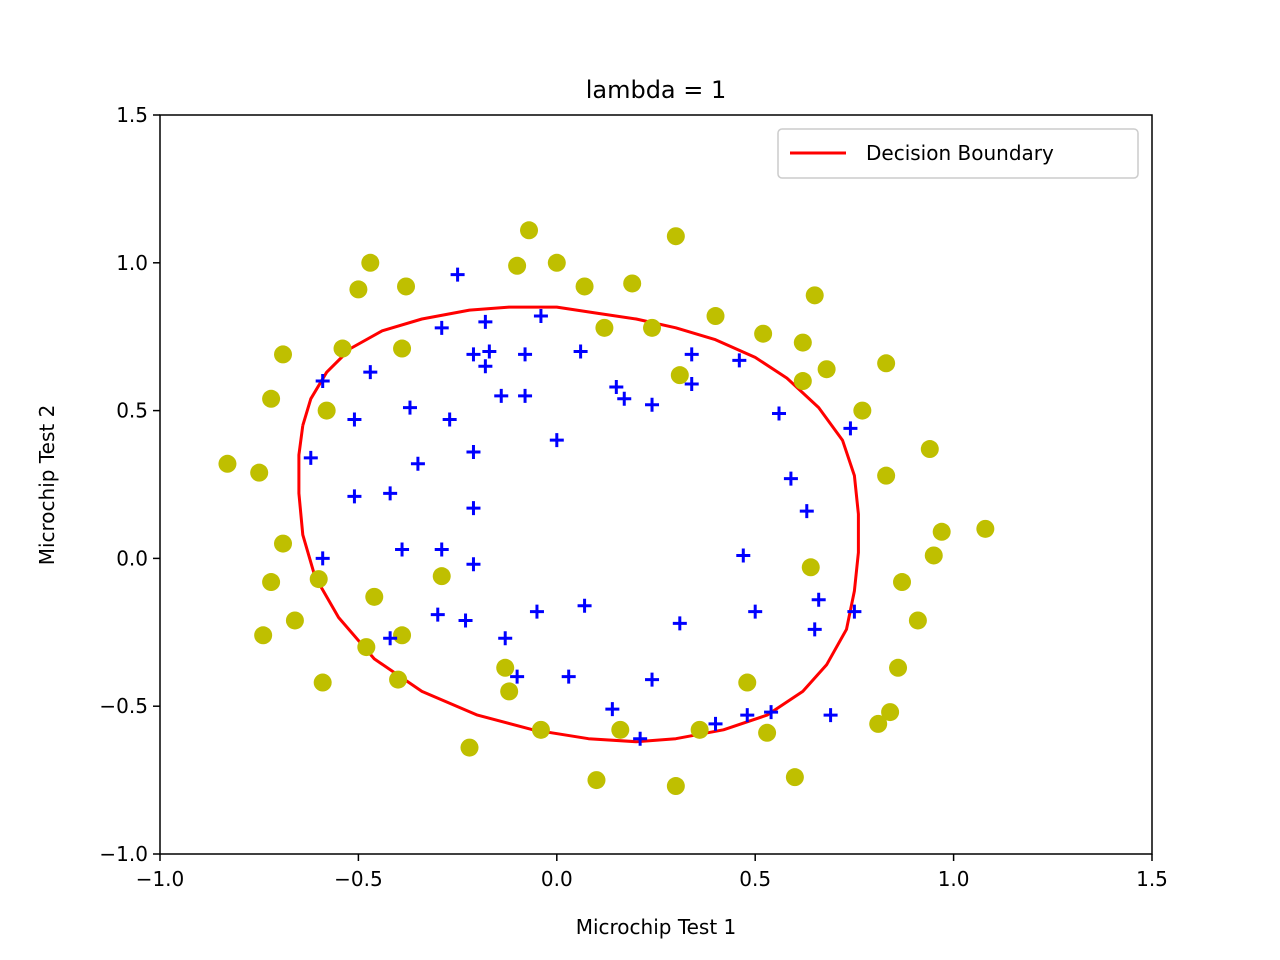 The height and width of the screenshot is (960, 1280). Describe the element at coordinates (132, 558) in the screenshot. I see `y-tick-label: 0.0` at that location.